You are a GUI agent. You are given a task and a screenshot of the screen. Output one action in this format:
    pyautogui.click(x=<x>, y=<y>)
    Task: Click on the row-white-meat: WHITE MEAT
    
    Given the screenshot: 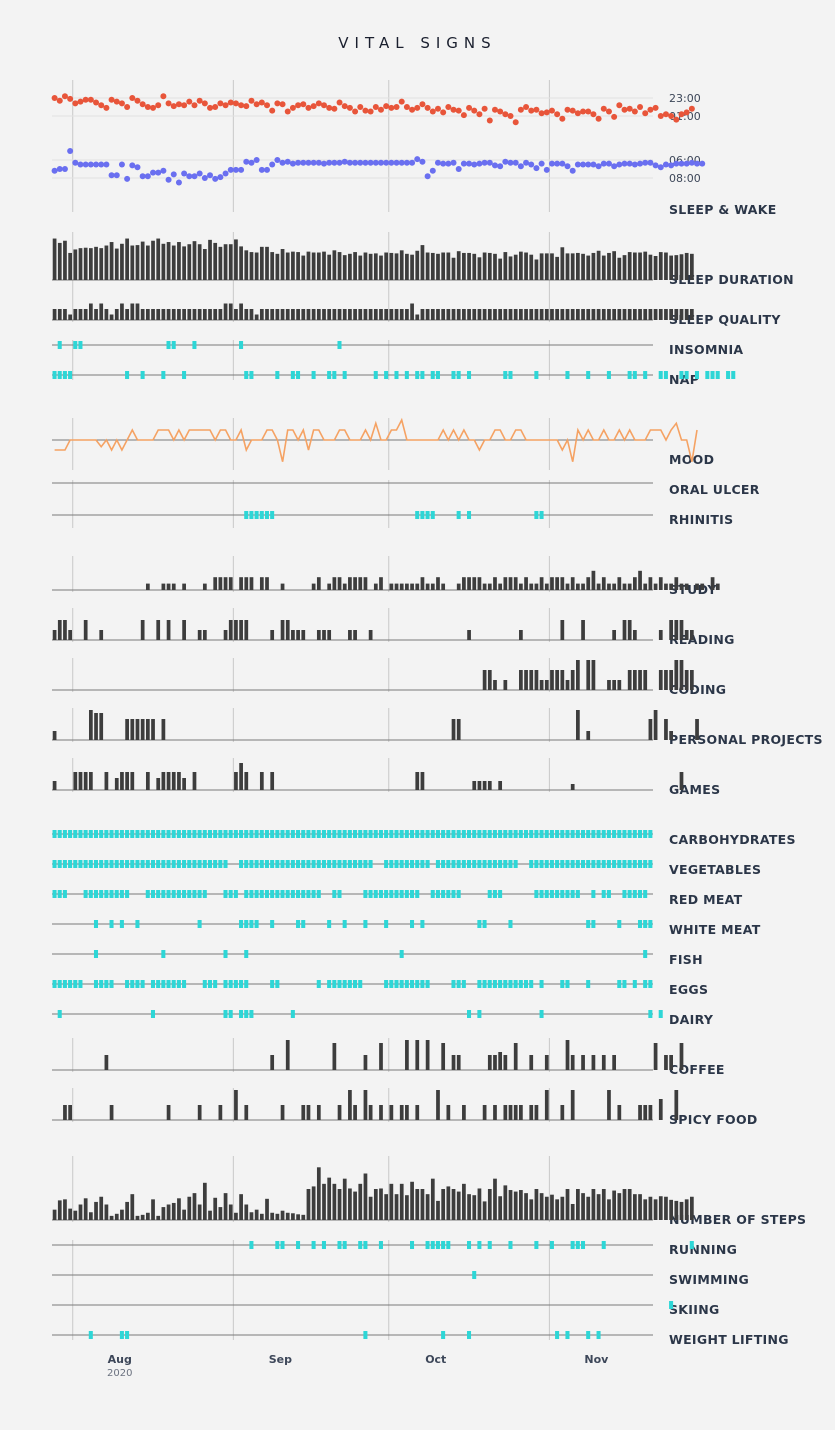 What is the action you would take?
    pyautogui.click(x=406, y=928)
    